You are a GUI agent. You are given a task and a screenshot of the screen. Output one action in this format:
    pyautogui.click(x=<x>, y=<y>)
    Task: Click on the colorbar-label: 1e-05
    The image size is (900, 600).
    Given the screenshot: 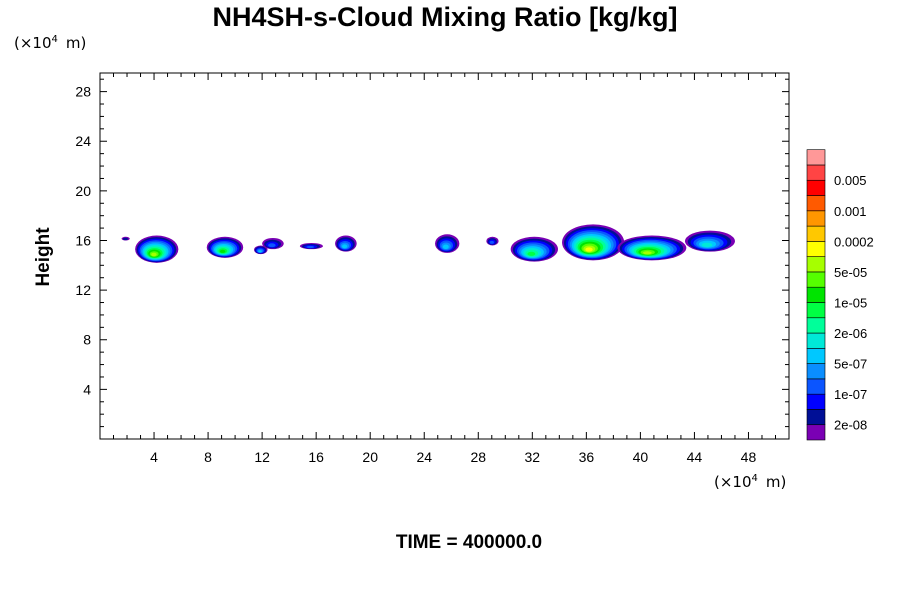 What is the action you would take?
    pyautogui.click(x=850, y=302)
    